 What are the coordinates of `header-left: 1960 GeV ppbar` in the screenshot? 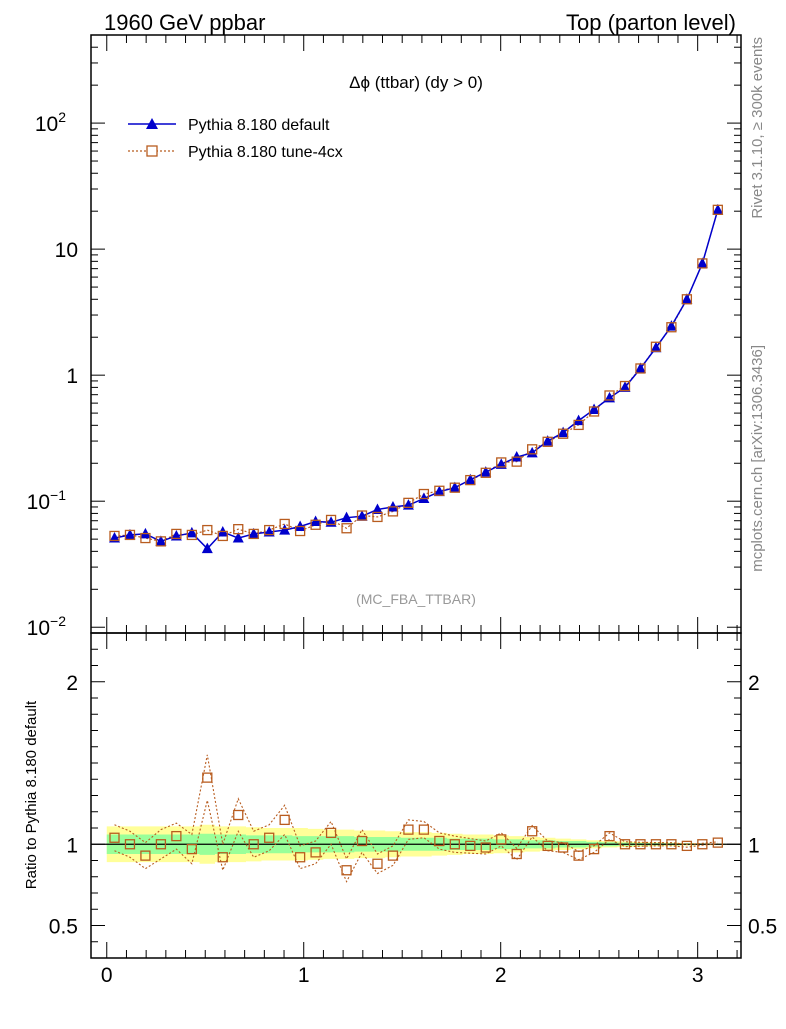 It's located at (184, 22).